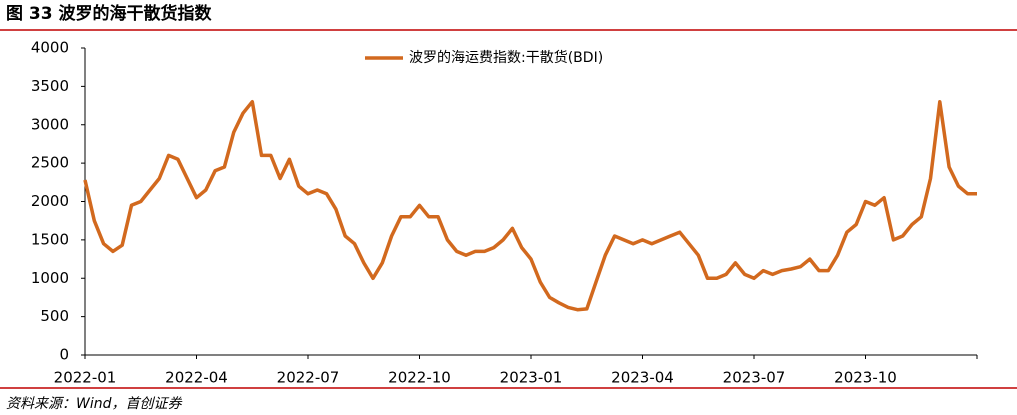 This screenshot has width=1017, height=415. What do you see at coordinates (109, 13) in the screenshot?
I see `chart-title: 图 33 波罗的海干散货指数` at bounding box center [109, 13].